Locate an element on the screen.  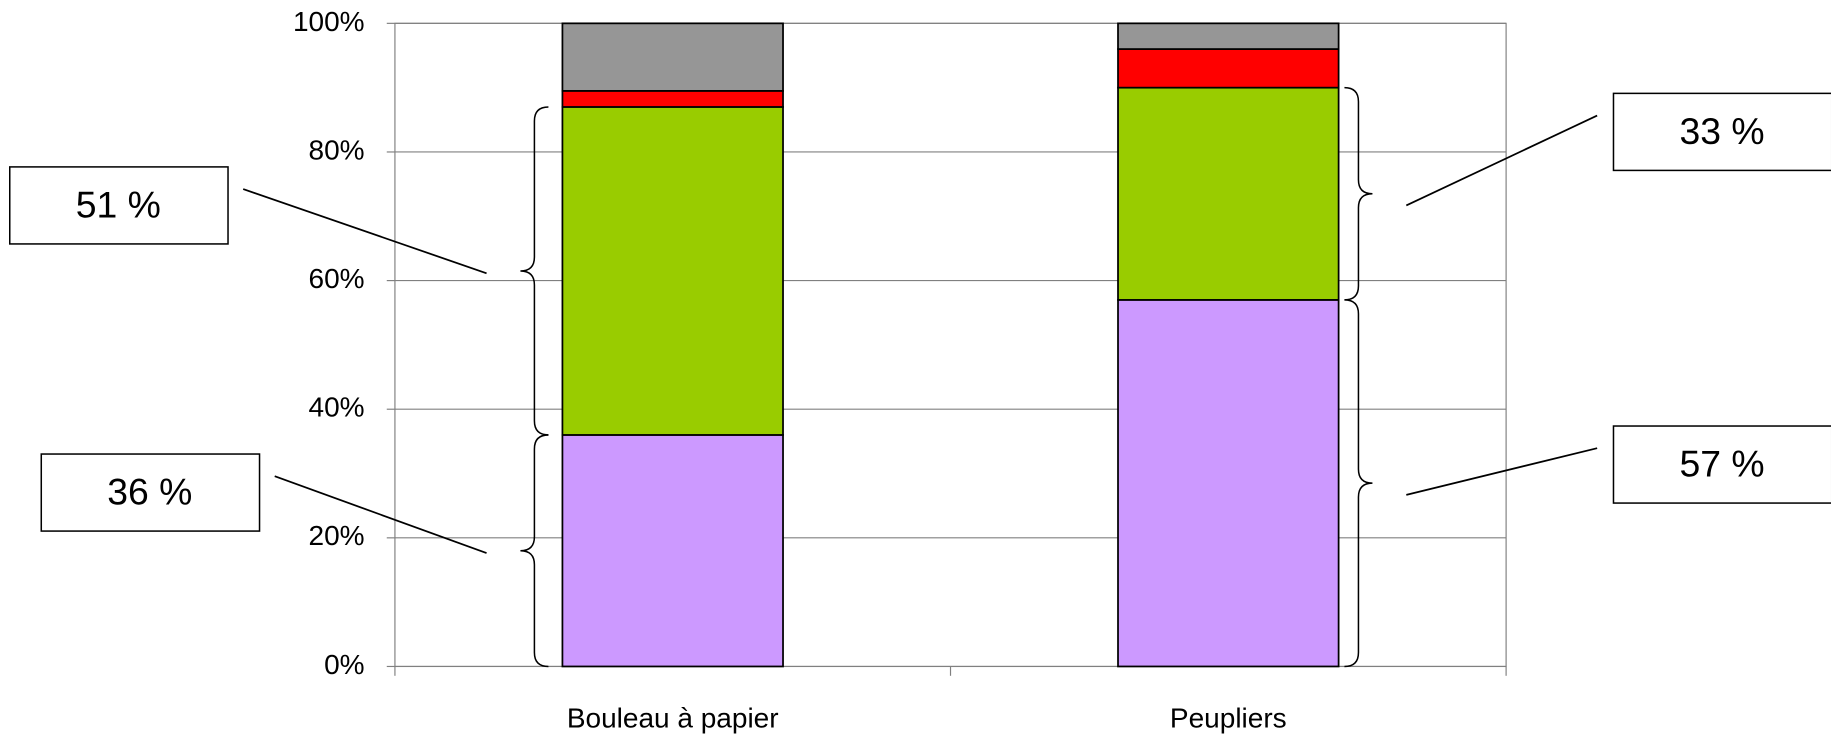
x-tick-label: Peupliers is located at coordinates (1228, 718).